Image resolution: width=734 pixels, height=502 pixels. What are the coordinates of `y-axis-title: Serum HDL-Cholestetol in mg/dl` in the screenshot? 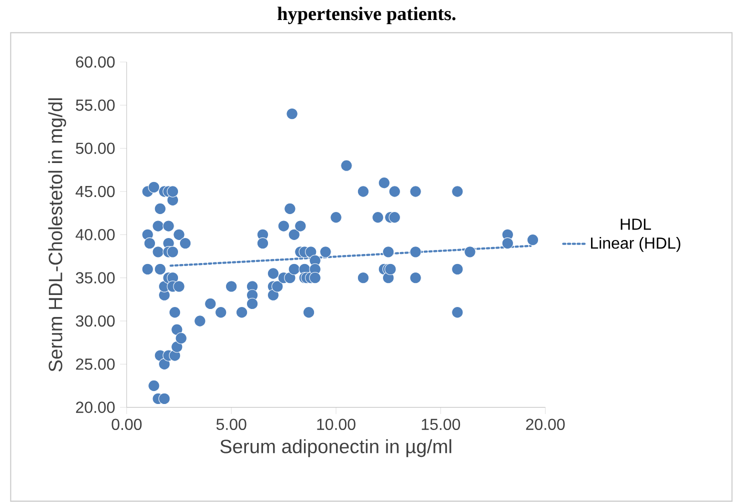 It's located at (57, 235).